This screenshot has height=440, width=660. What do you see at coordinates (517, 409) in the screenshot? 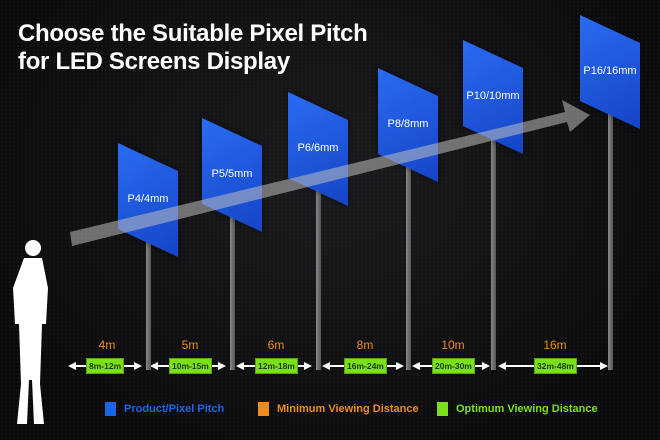
I see `legend-item-optimum-distance: Optimum Viewing Distance` at bounding box center [517, 409].